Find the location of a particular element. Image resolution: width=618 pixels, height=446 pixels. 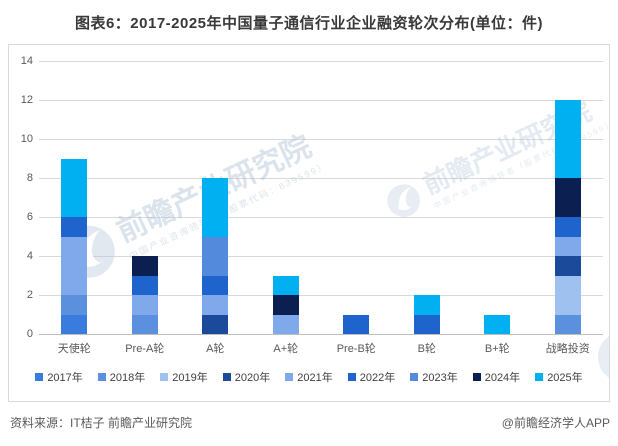

legend-label: 2022年 is located at coordinates (377, 378).